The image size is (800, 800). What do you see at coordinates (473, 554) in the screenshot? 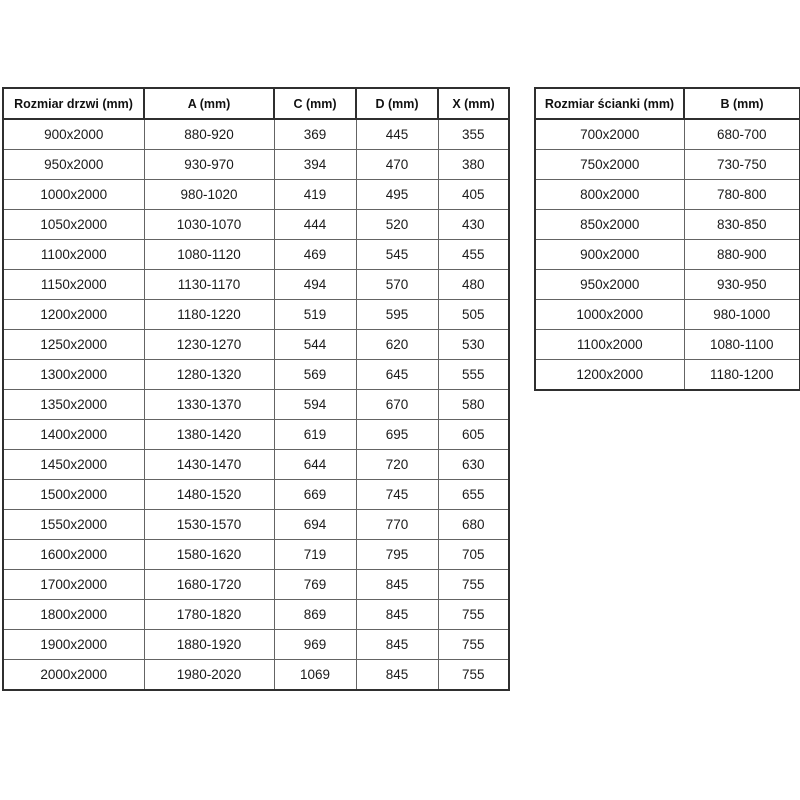
I see `table-cell: 705` at bounding box center [473, 554].